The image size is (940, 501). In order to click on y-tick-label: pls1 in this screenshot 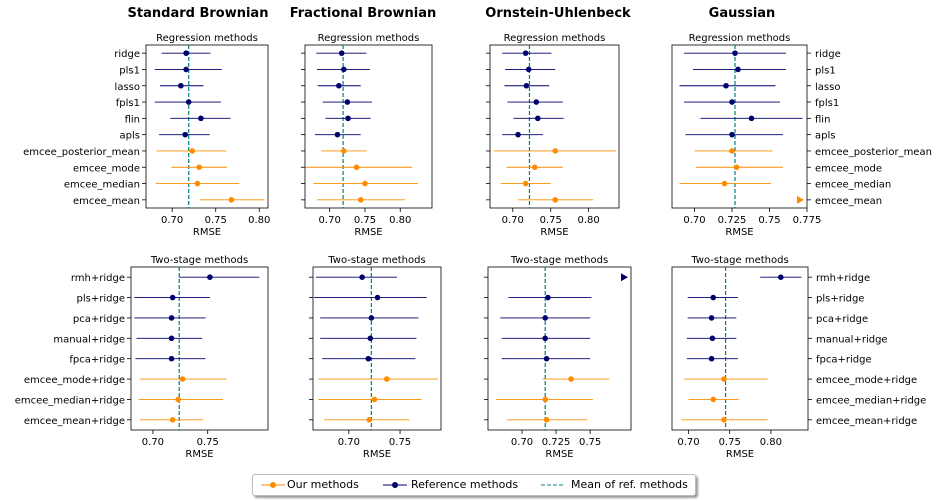, I will do `click(825, 70)`.